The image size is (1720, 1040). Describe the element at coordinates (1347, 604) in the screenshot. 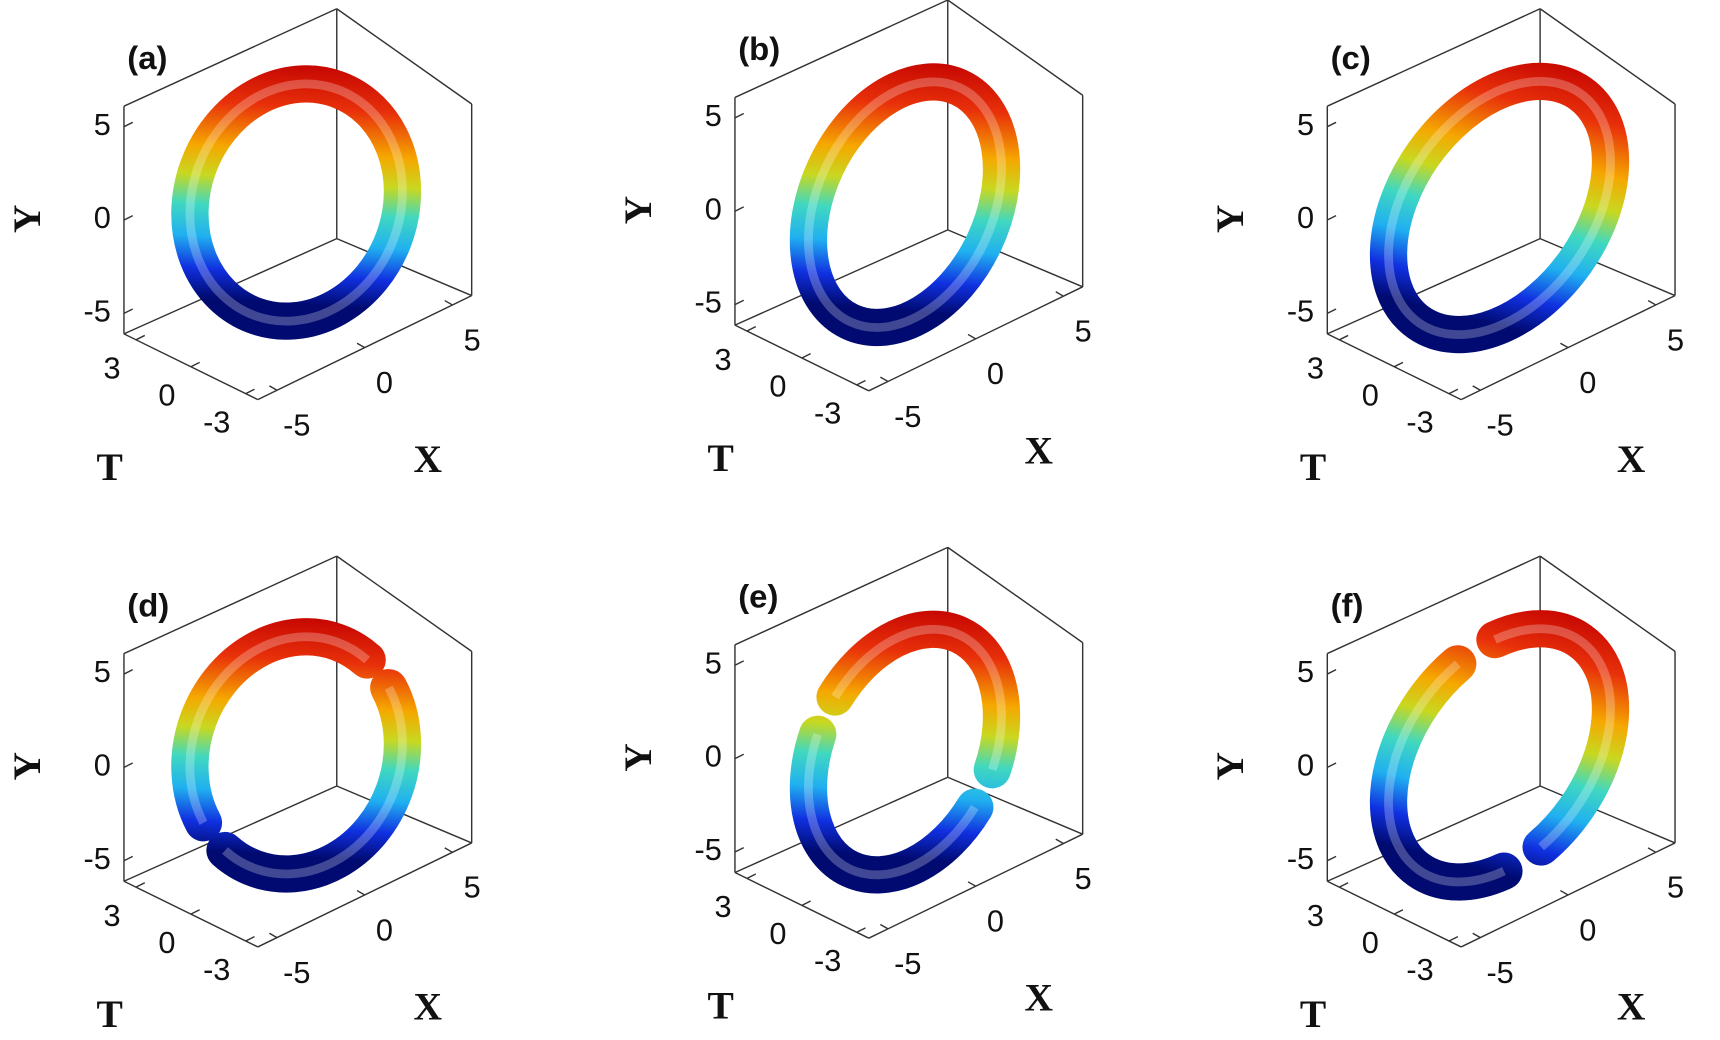

I see `panel-label: (f)` at that location.